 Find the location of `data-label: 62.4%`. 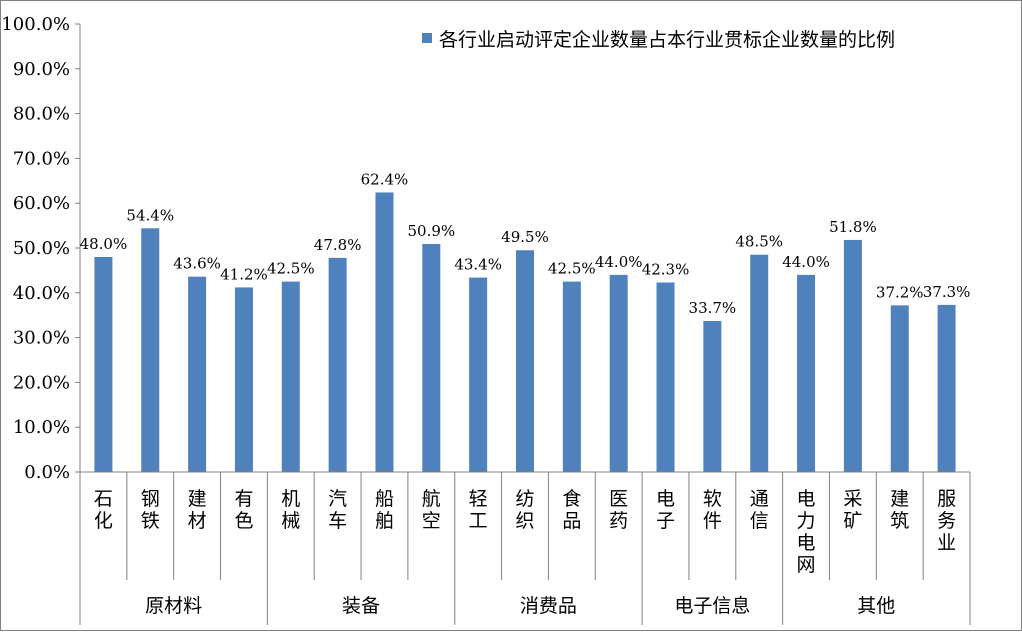

data-label: 62.4% is located at coordinates (385, 179).